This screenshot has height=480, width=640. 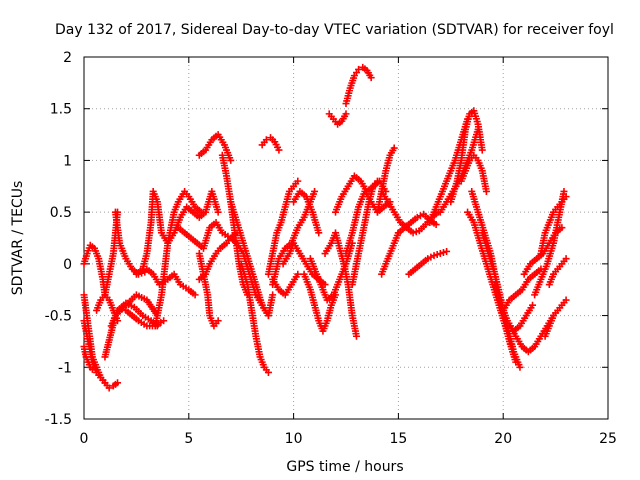 What do you see at coordinates (215, 147) in the screenshot?
I see `series-t16` at bounding box center [215, 147].